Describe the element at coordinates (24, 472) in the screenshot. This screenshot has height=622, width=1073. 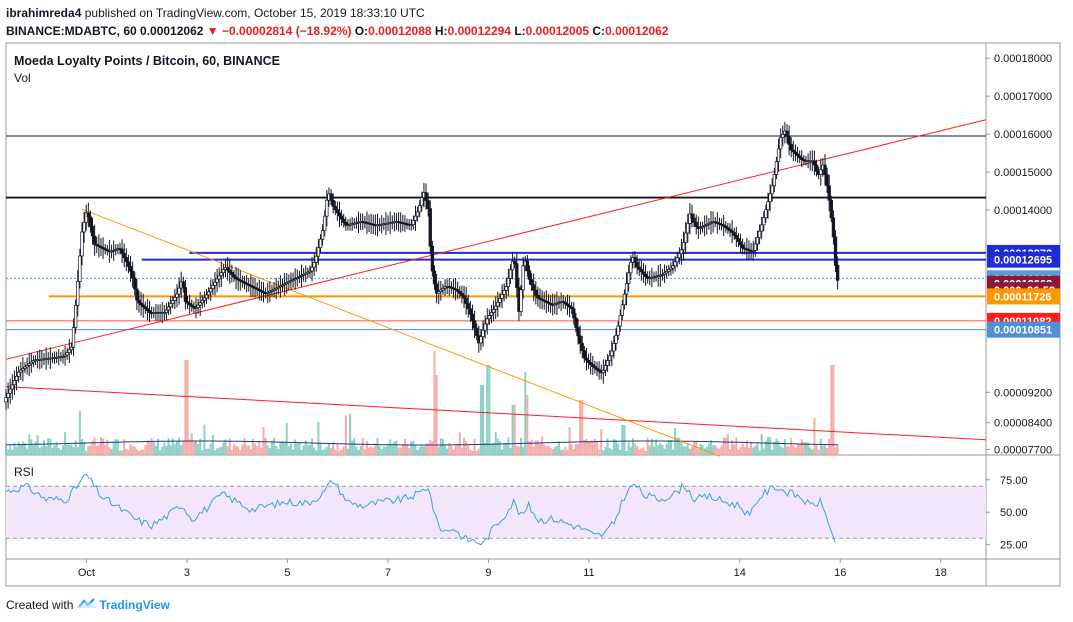
I see `legend-rsi: RSI` at that location.